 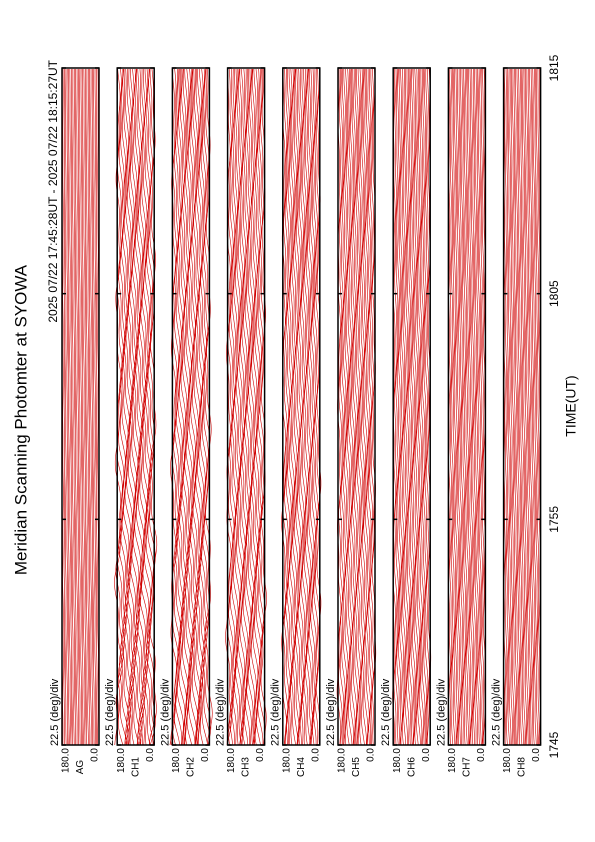 What do you see at coordinates (554, 519) in the screenshot?
I see `x-tick-label: 1755` at bounding box center [554, 519].